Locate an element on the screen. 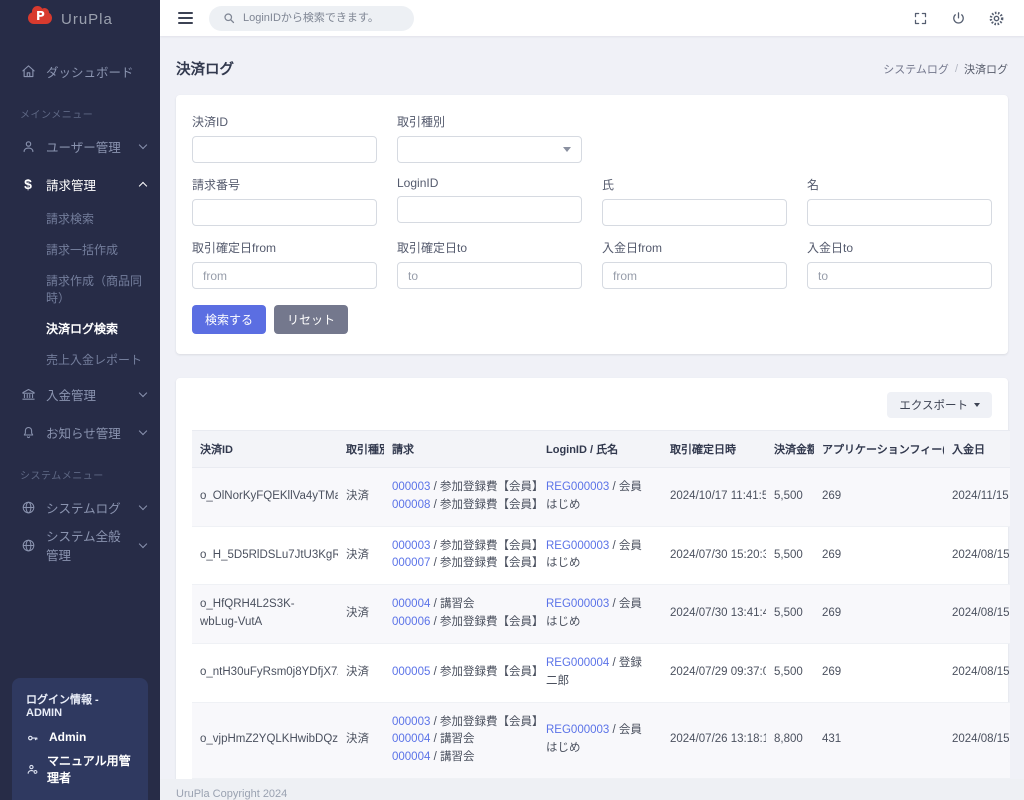 The height and width of the screenshot is (800, 1024). login-role-row: マニュアル用管理者 is located at coordinates (80, 769).